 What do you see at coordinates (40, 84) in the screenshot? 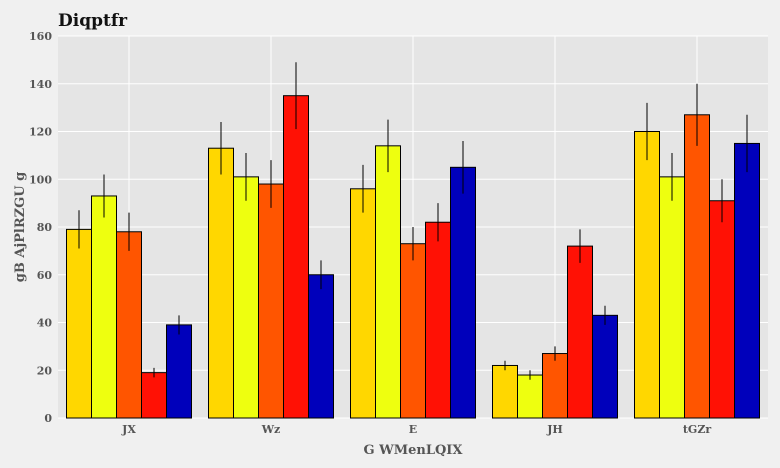
I see `y-tick-label: 140` at bounding box center [40, 84].